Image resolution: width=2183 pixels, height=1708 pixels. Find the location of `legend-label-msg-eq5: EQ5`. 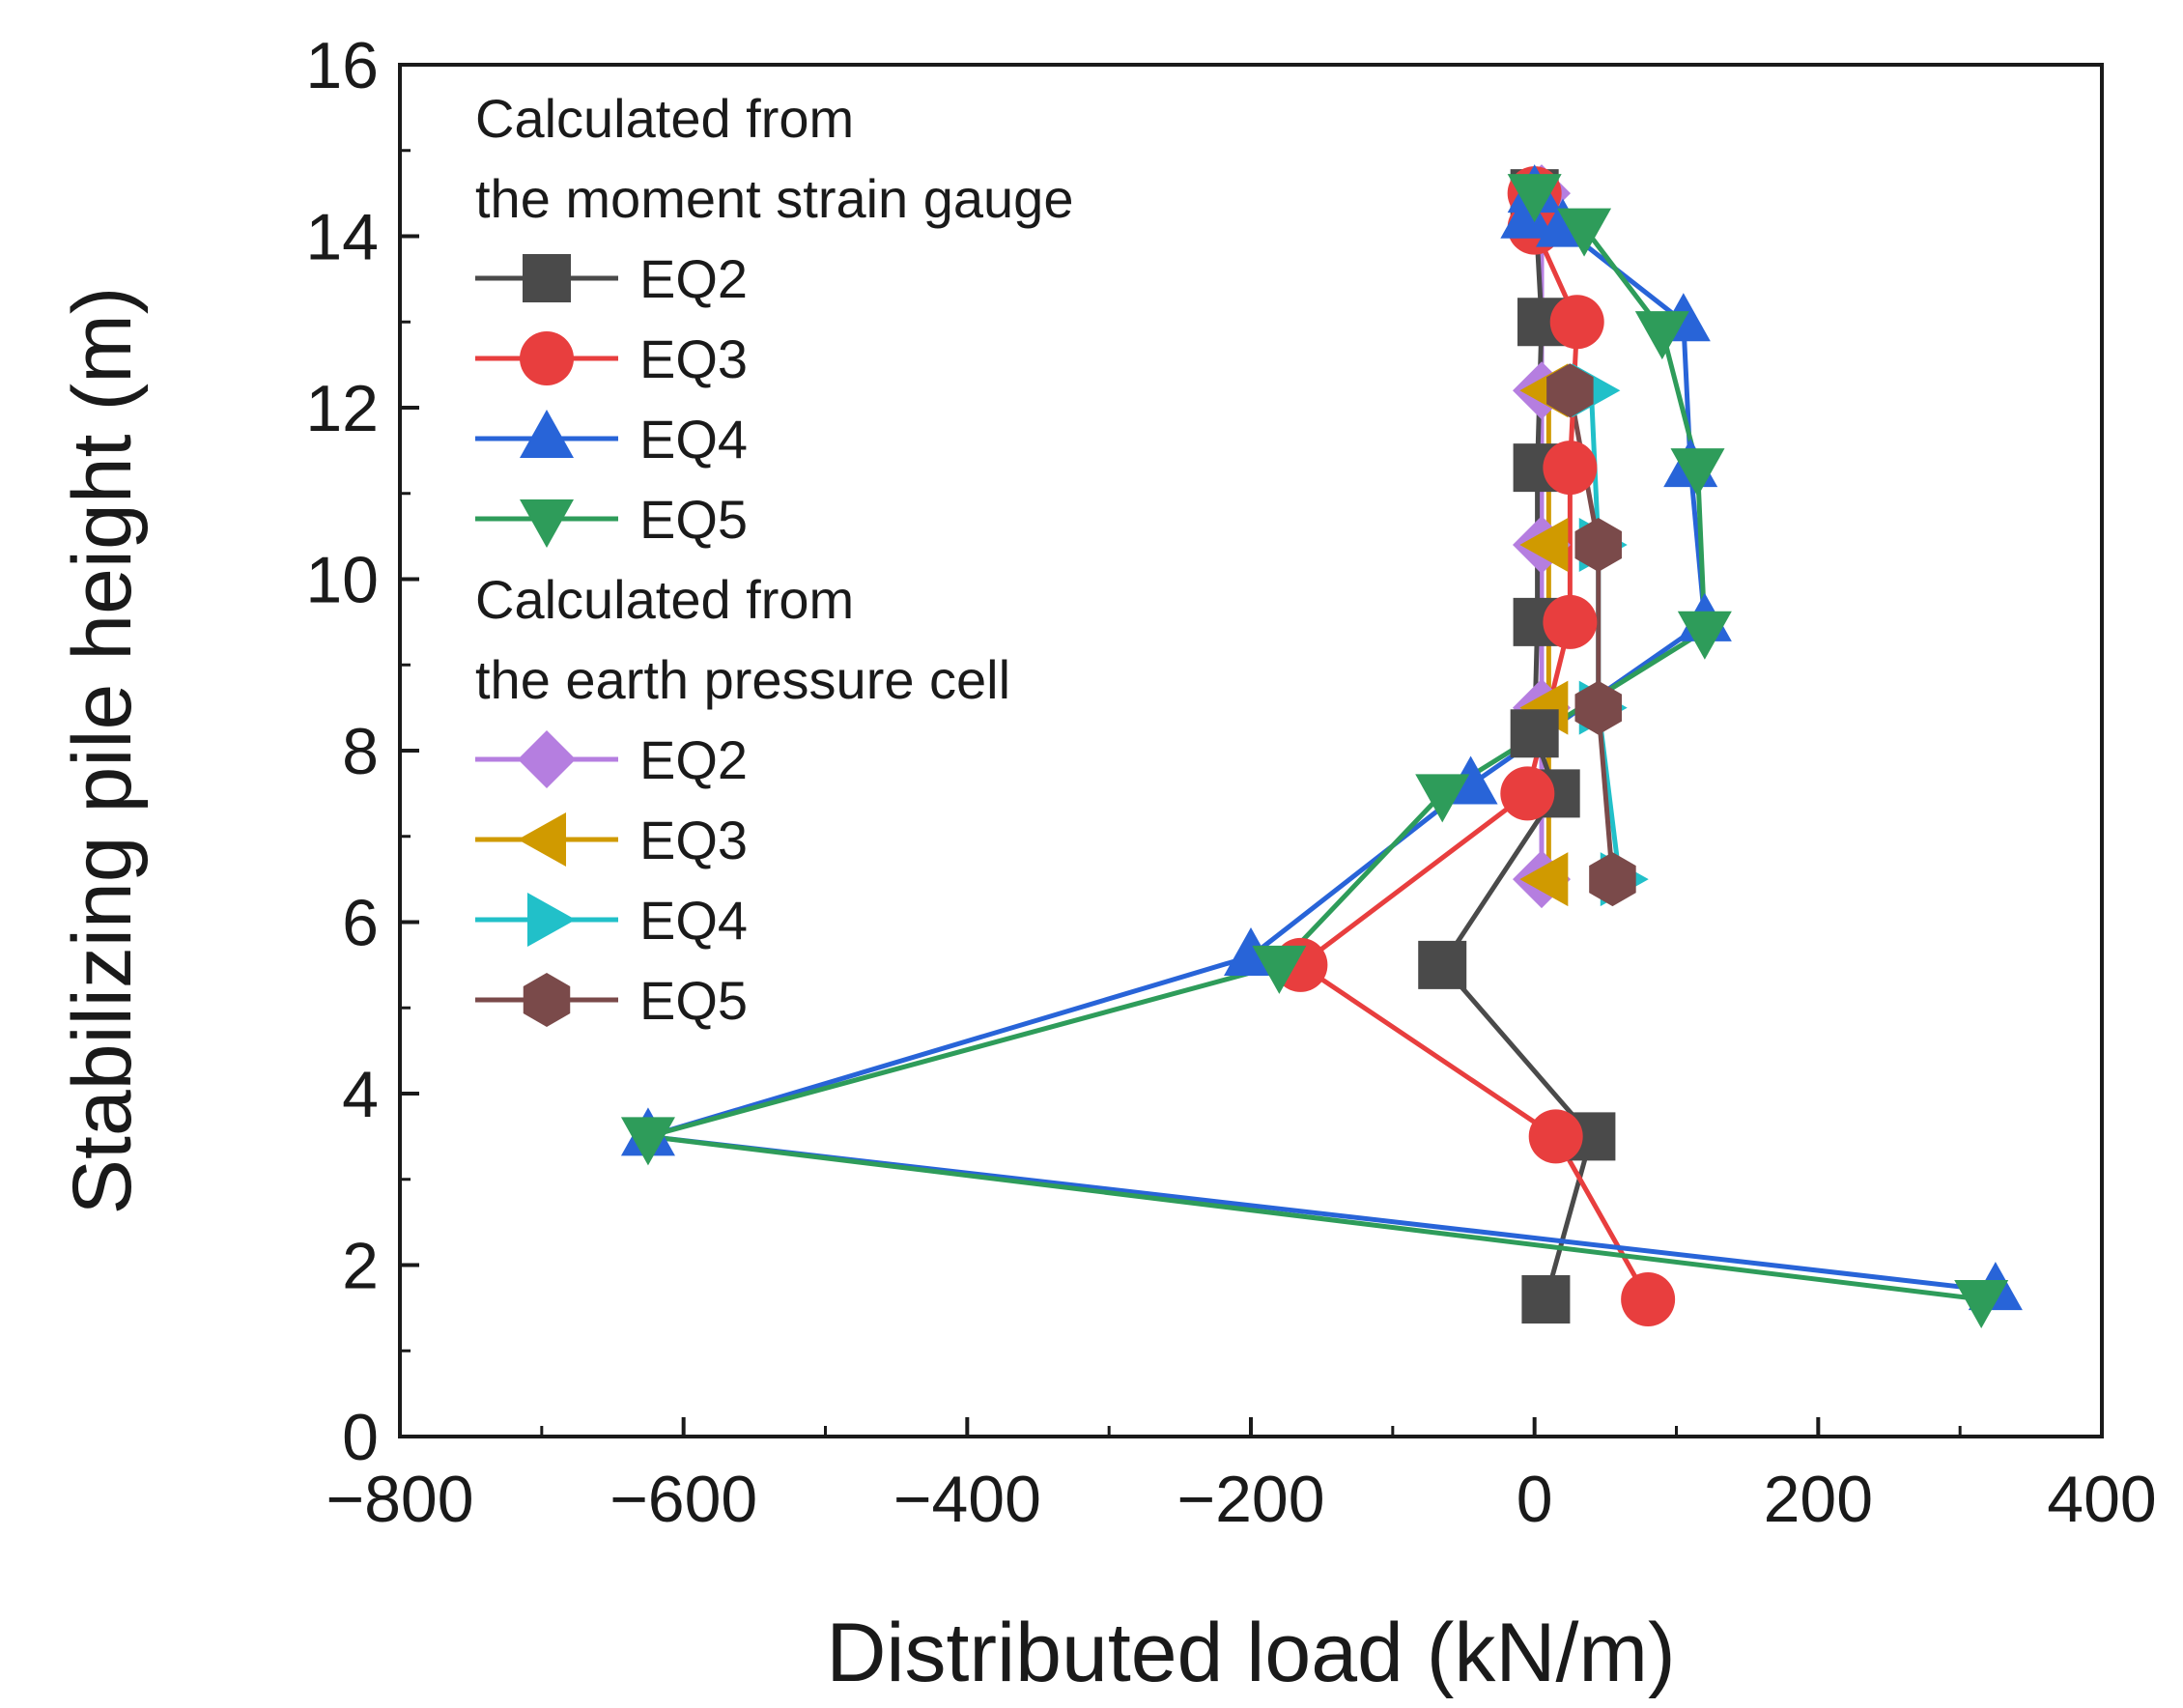

legend-label-msg-eq5: EQ5 is located at coordinates (693, 520).